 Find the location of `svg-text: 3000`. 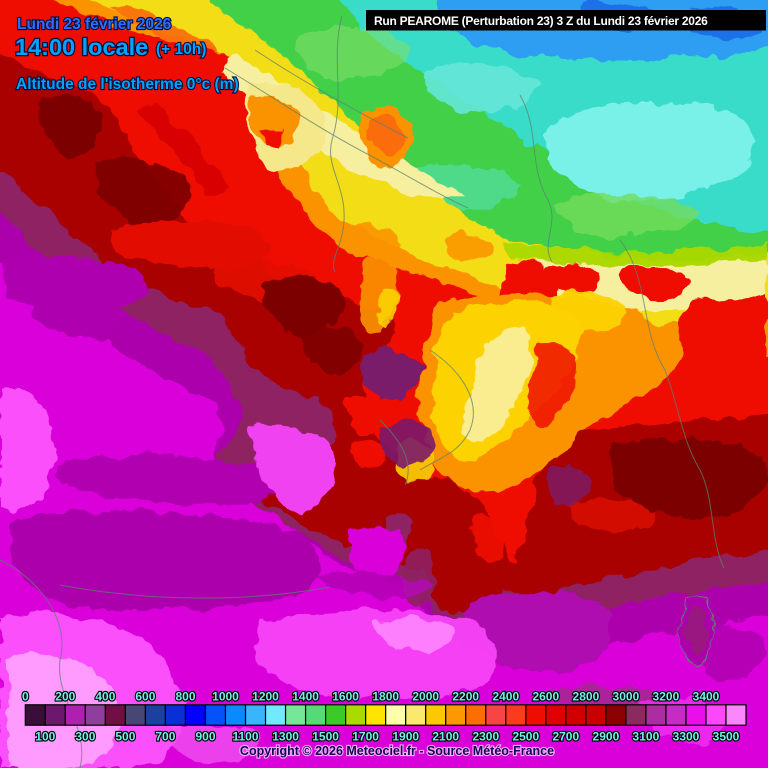

svg-text: 3000 is located at coordinates (626, 697).